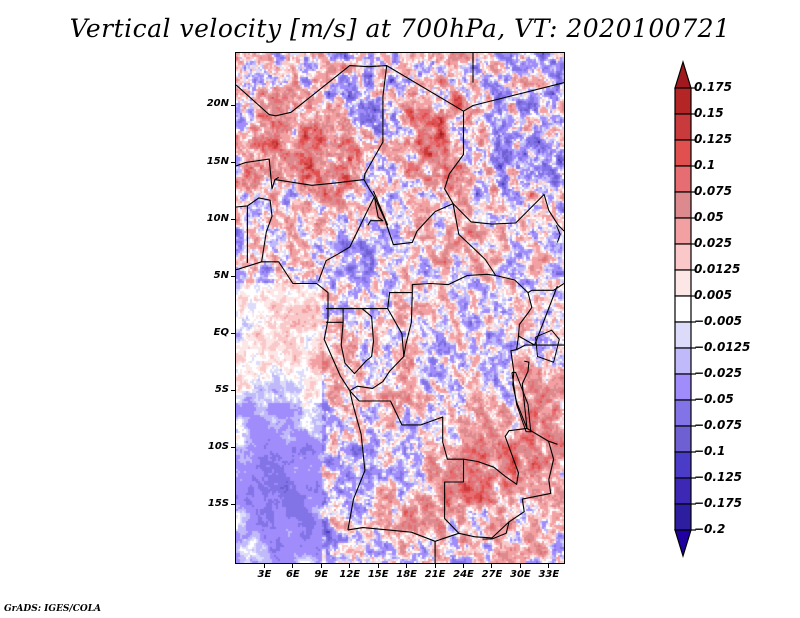 The height and width of the screenshot is (618, 800). I want to click on y-tick-label: 5N, so click(221, 275).